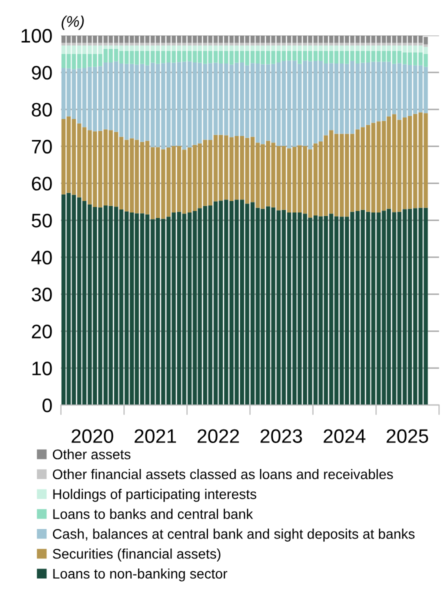  I want to click on y-tick-label: 0, so click(47, 405).